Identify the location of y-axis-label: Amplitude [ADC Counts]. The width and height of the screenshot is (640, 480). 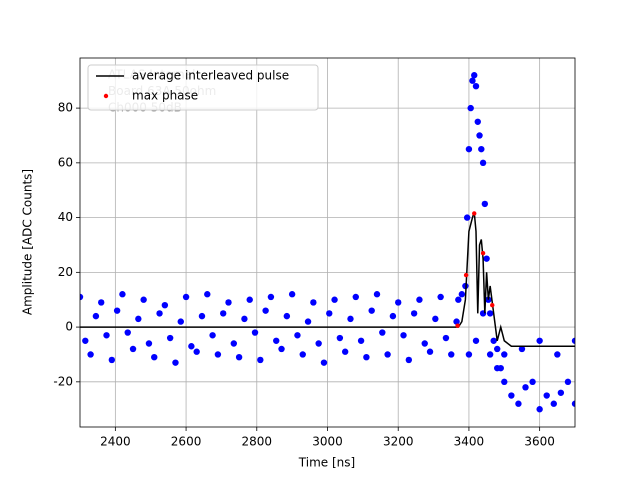
(28, 242).